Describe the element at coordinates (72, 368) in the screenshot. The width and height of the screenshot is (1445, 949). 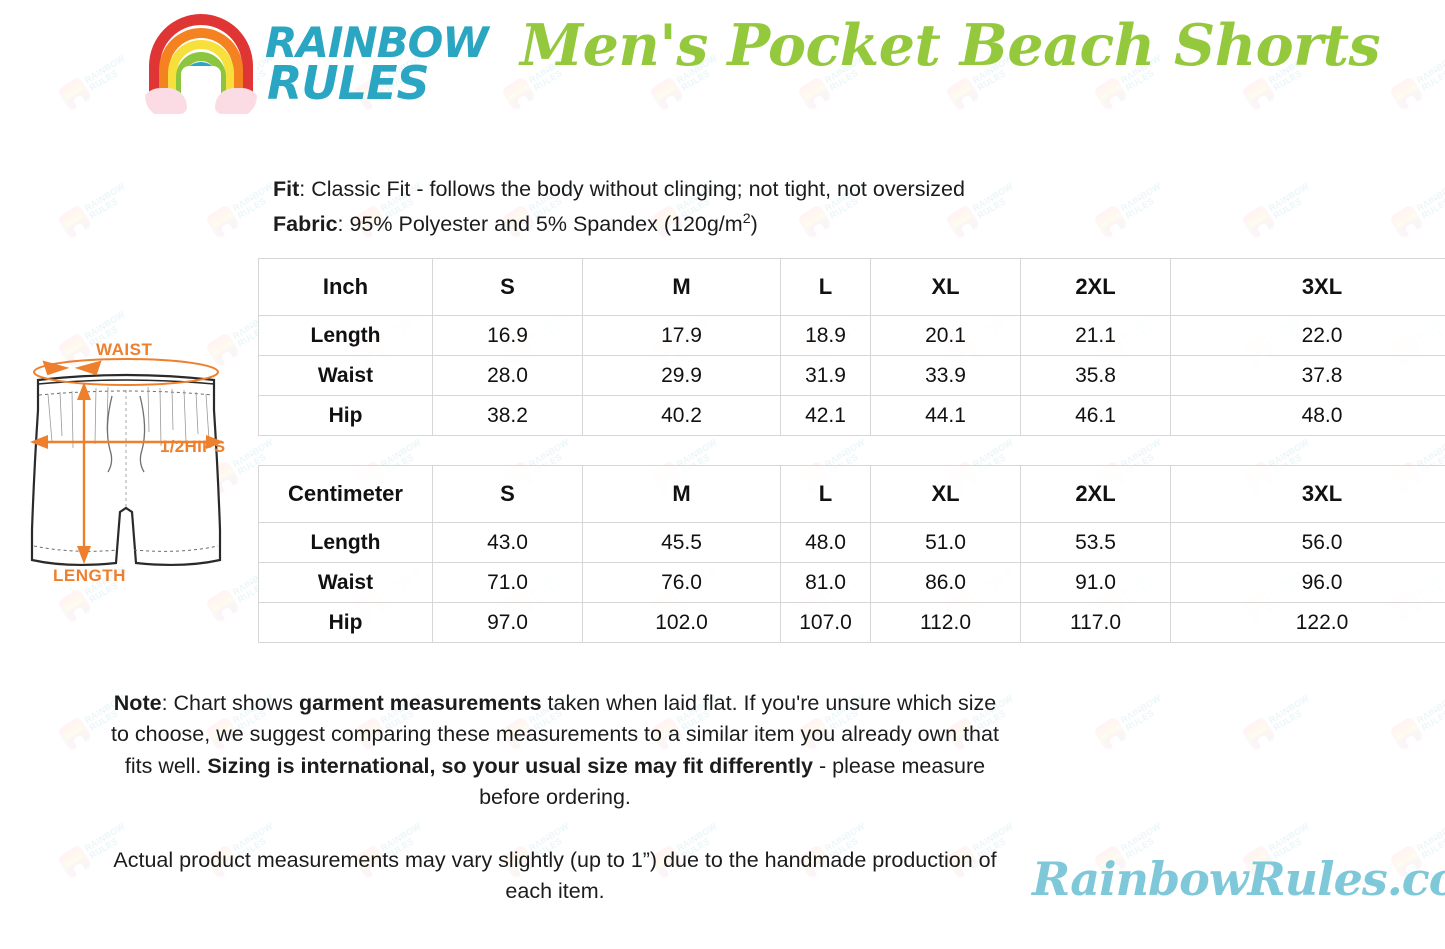
I see `waist-arrows` at that location.